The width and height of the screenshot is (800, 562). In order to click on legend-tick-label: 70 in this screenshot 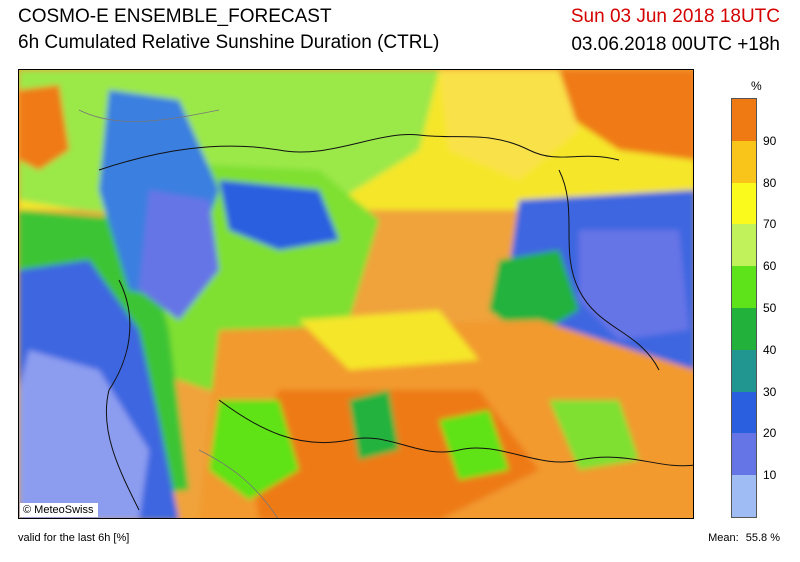, I will do `click(770, 224)`.